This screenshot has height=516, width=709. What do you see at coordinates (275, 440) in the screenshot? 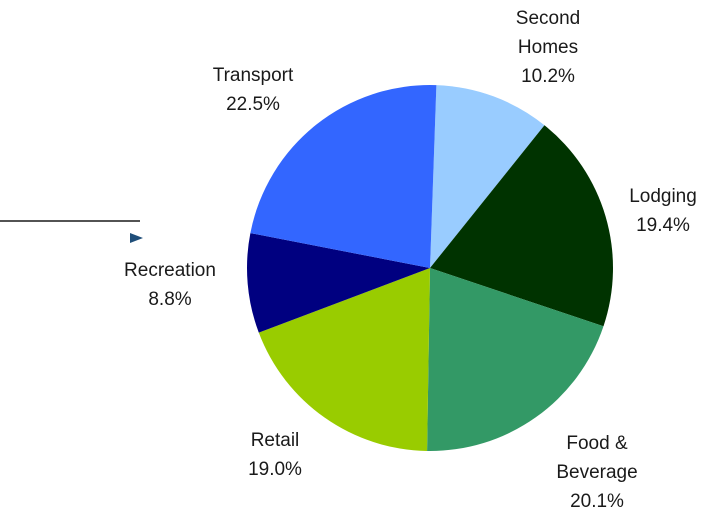
I see `slice-category: Retail` at bounding box center [275, 440].